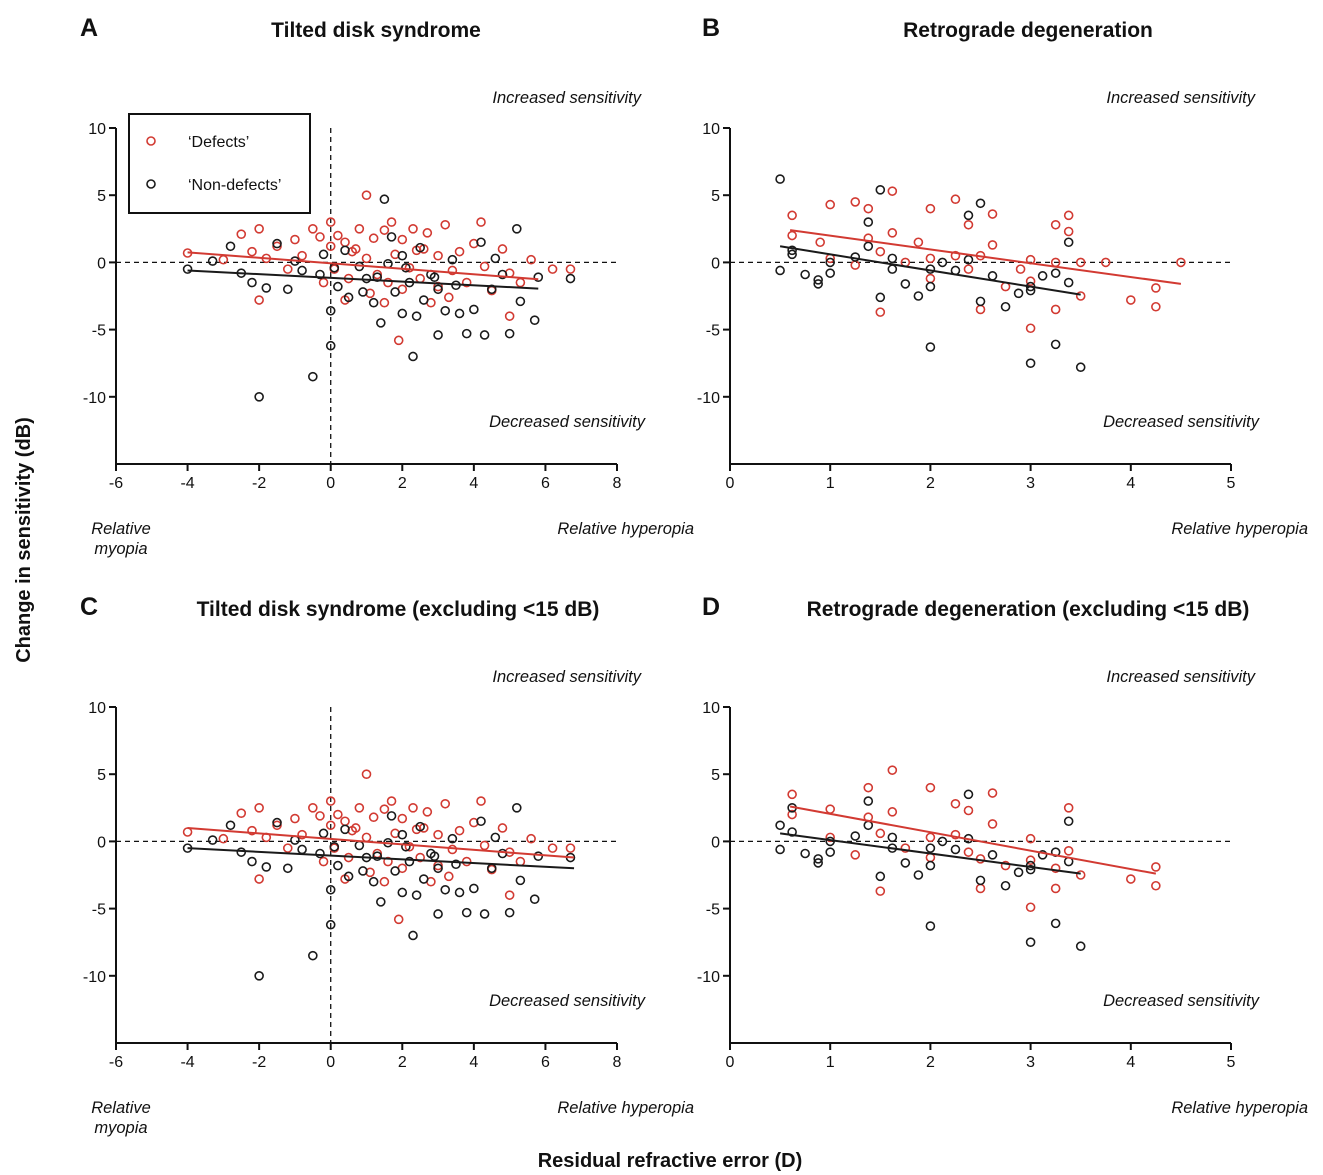 The height and width of the screenshot is (1175, 1323). Describe the element at coordinates (713, 910) in the screenshot. I see `y-tick-label: -5` at that location.